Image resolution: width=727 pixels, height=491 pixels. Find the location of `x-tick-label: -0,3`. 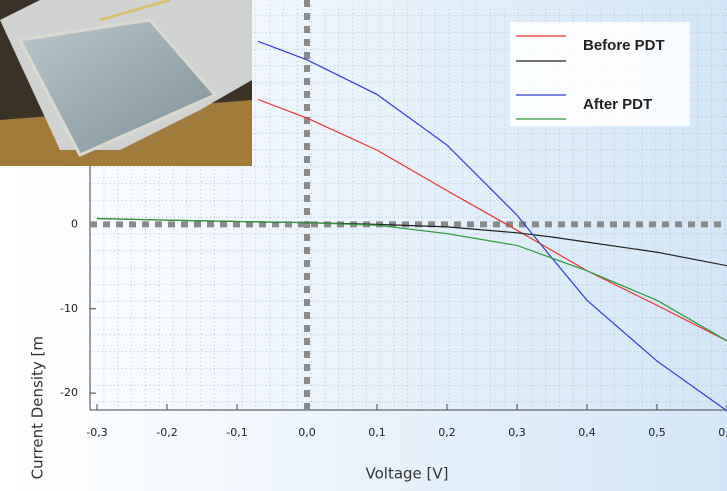

x-tick-label: -0,3 is located at coordinates (96, 432).